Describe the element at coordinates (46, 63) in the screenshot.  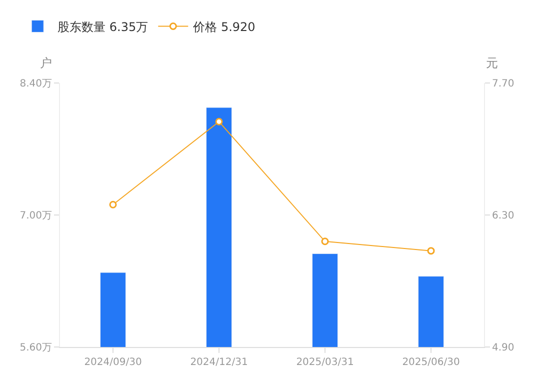
I see `y-axis-title: 户` at that location.